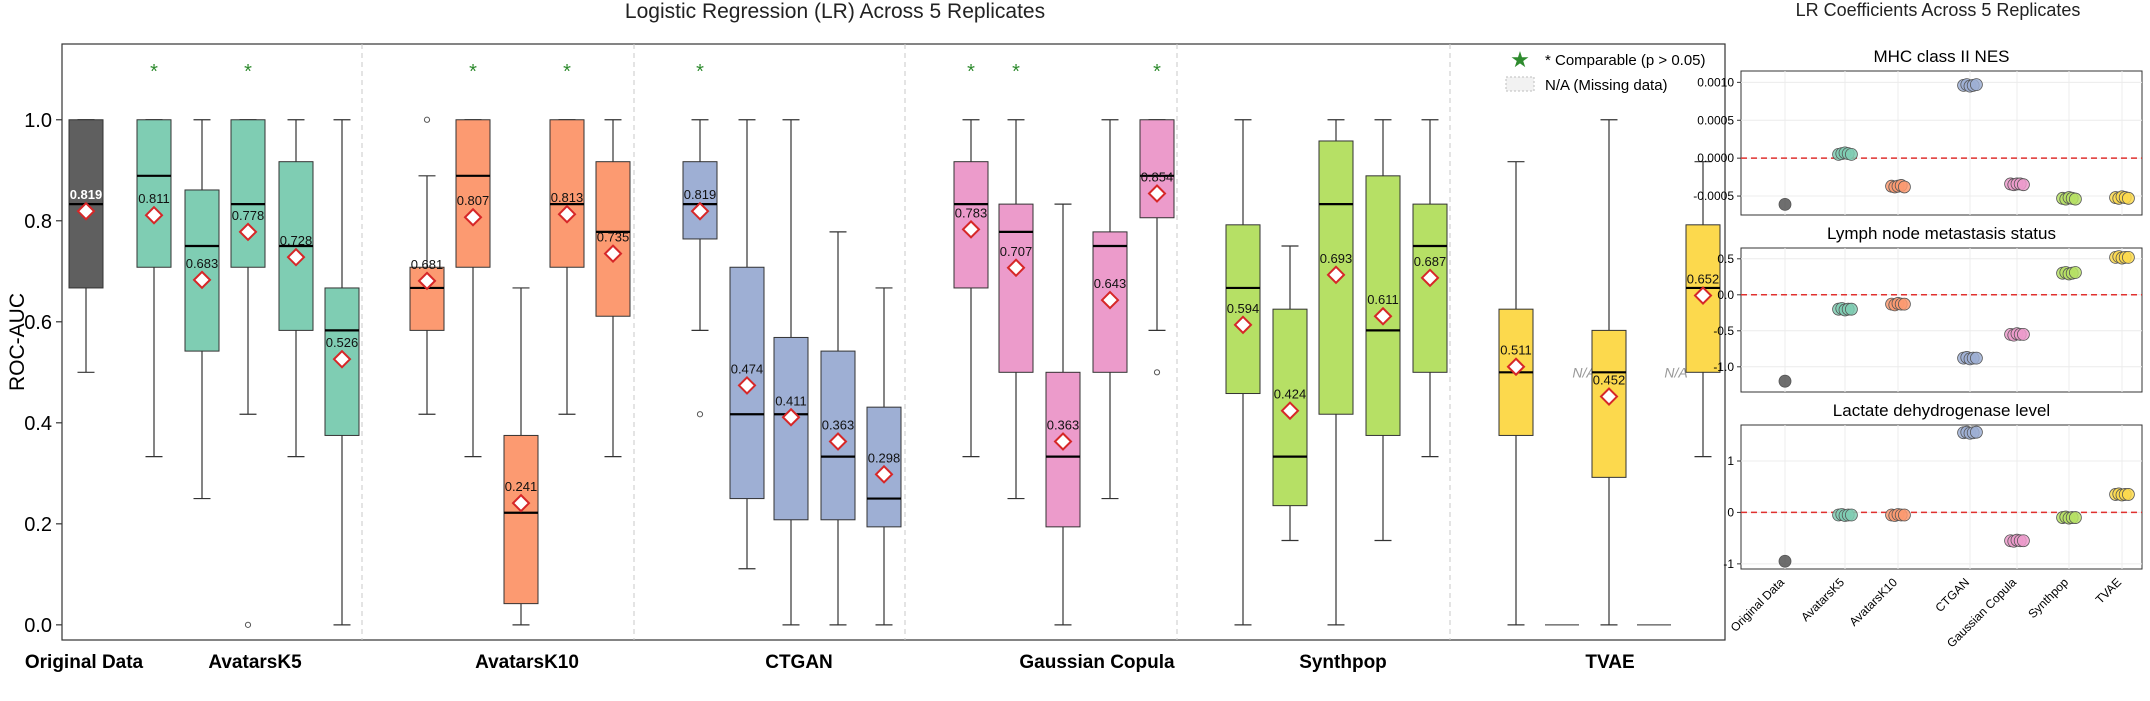  I want to click on y-tick-label: 0.0005, so click(1715, 120).